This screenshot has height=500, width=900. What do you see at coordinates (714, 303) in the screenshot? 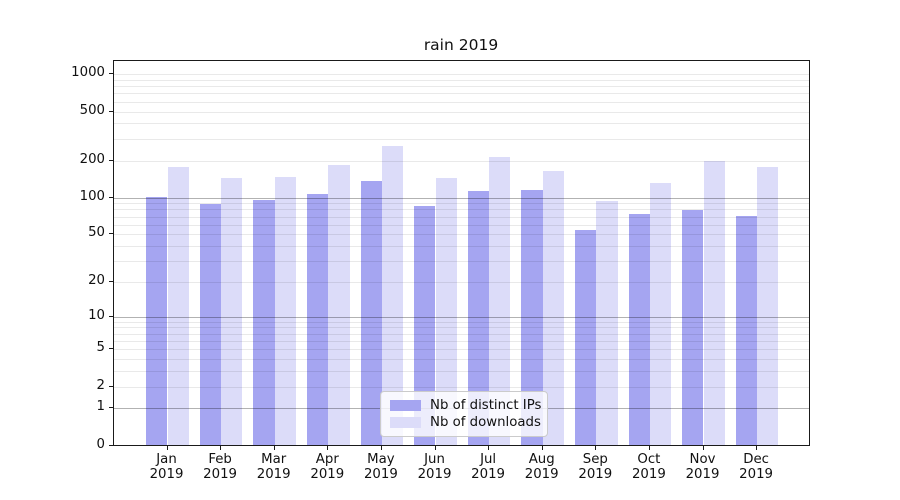
I see `bar-downloads-nov` at bounding box center [714, 303].